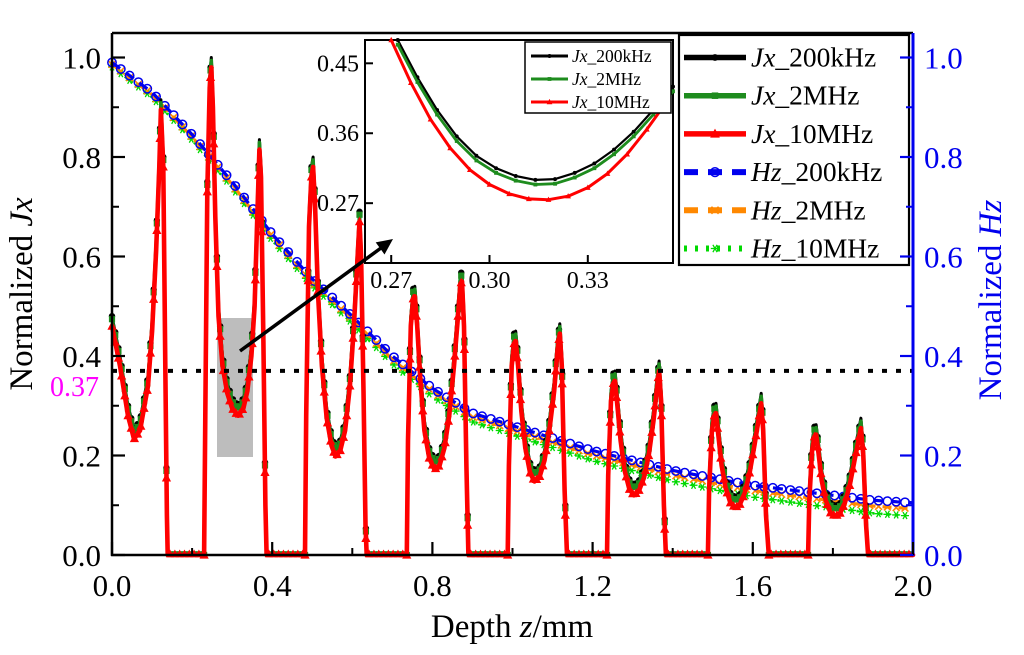 This screenshot has width=1024, height=655. What do you see at coordinates (432, 585) in the screenshot?
I see `x-tick-label: 0.8` at bounding box center [432, 585].